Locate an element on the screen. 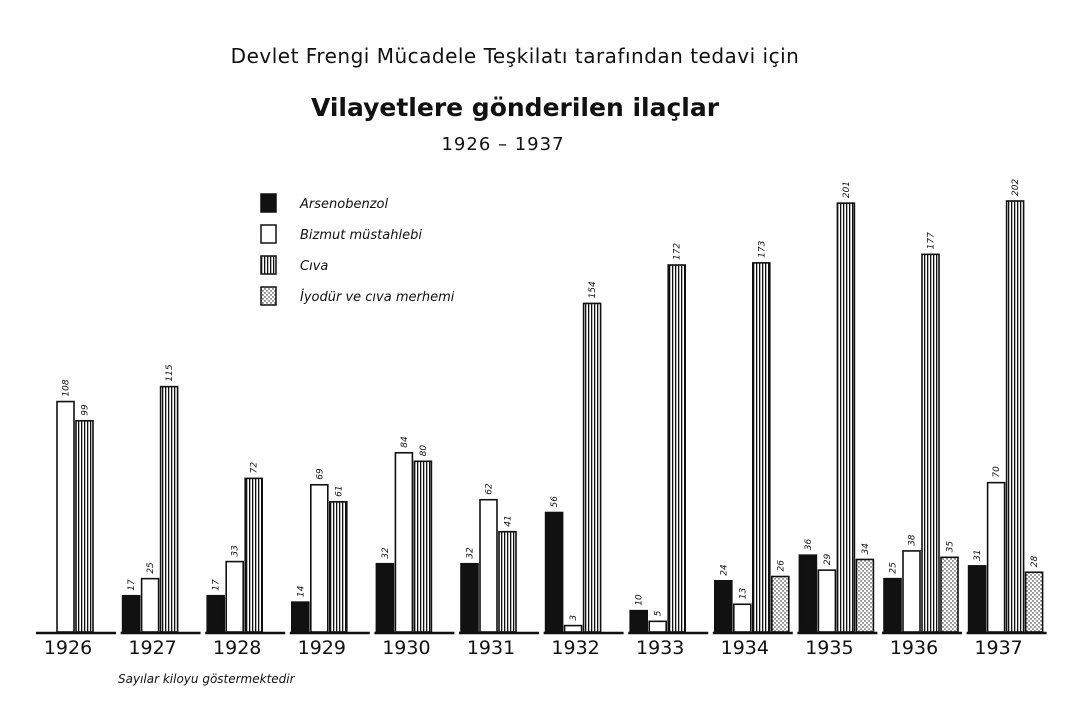 The image size is (1078, 703). value-label-bizmut-m-stahlebi-1927: 25 is located at coordinates (151, 568).